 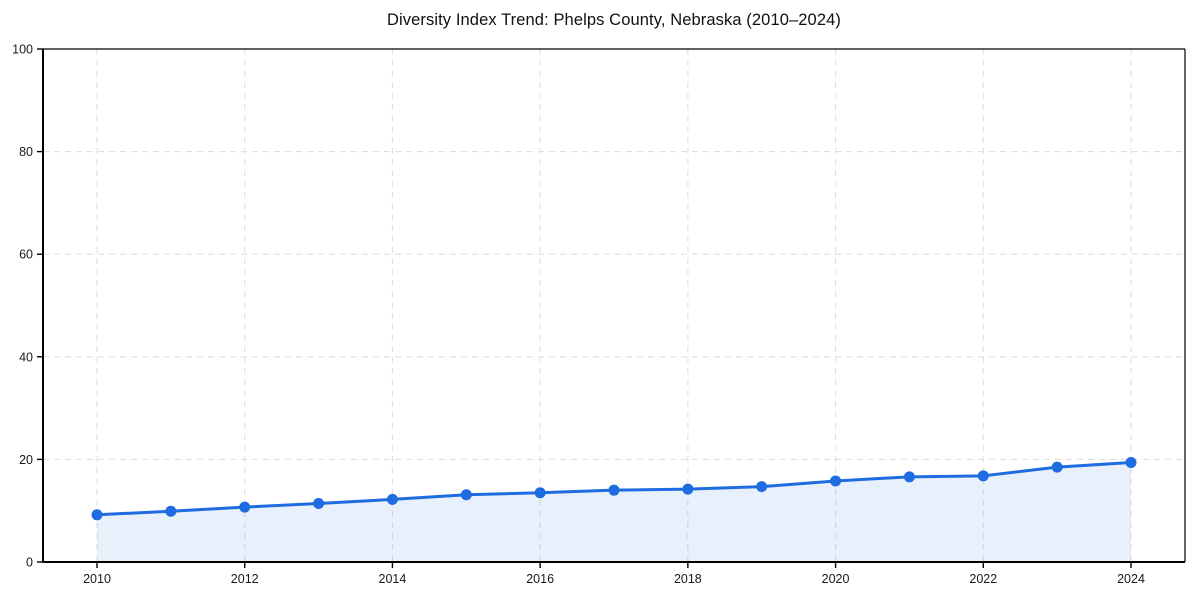 What do you see at coordinates (762, 487) in the screenshot?
I see `data-point-marker-2019` at bounding box center [762, 487].